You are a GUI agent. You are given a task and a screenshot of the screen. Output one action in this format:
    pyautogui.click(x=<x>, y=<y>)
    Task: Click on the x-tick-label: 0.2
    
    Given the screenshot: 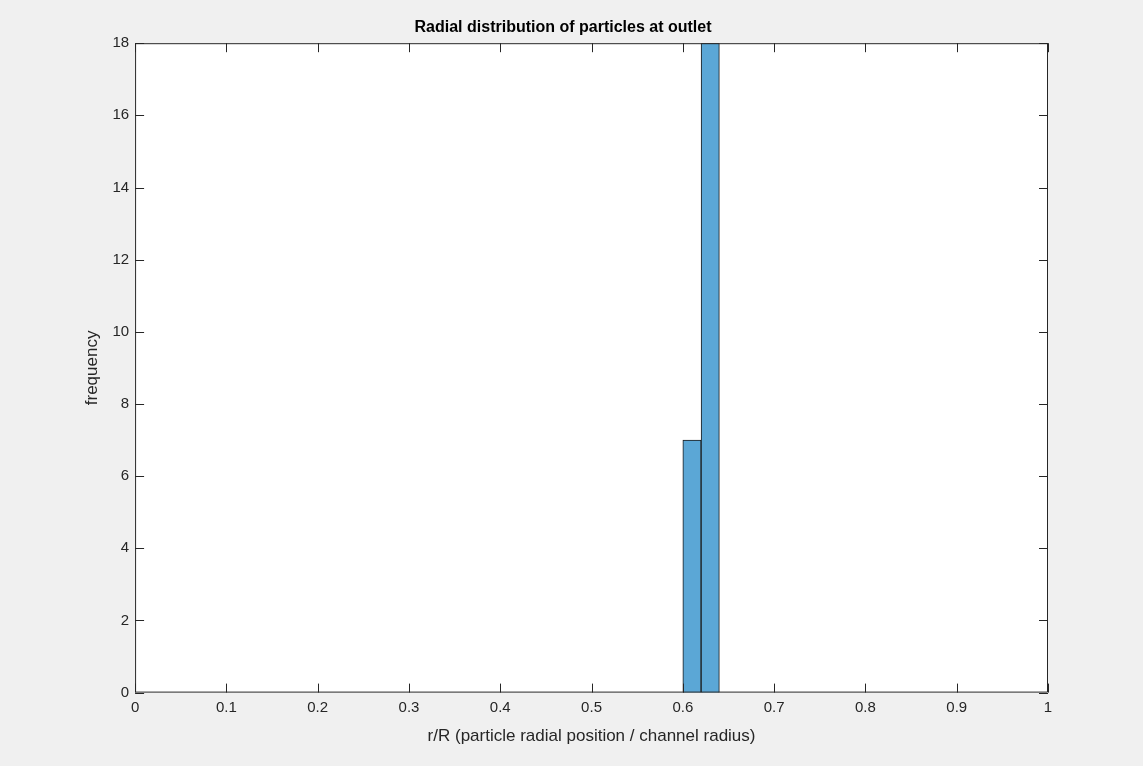 What is the action you would take?
    pyautogui.click(x=318, y=706)
    